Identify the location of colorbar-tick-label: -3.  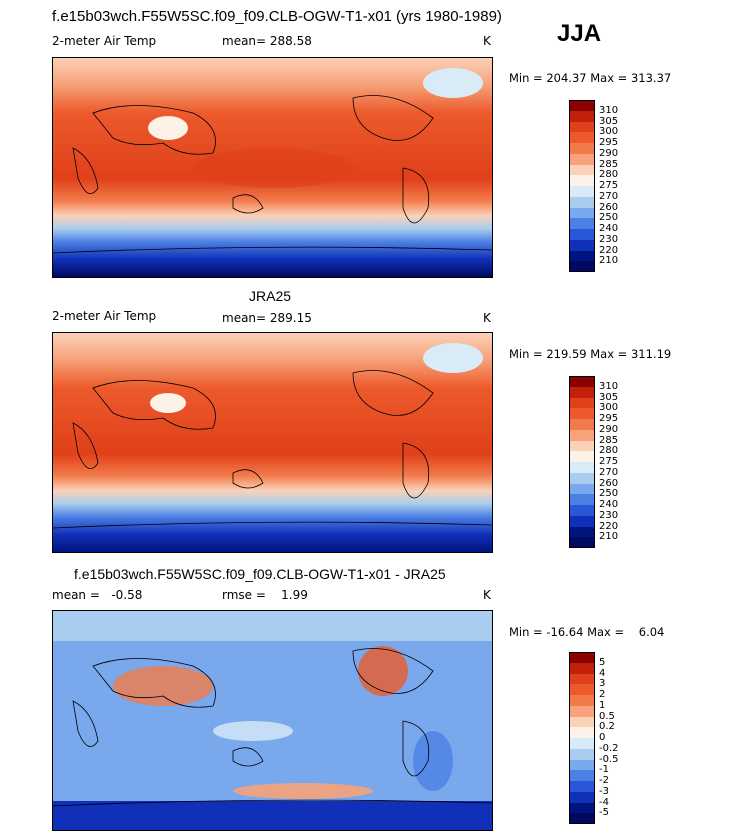
(604, 791).